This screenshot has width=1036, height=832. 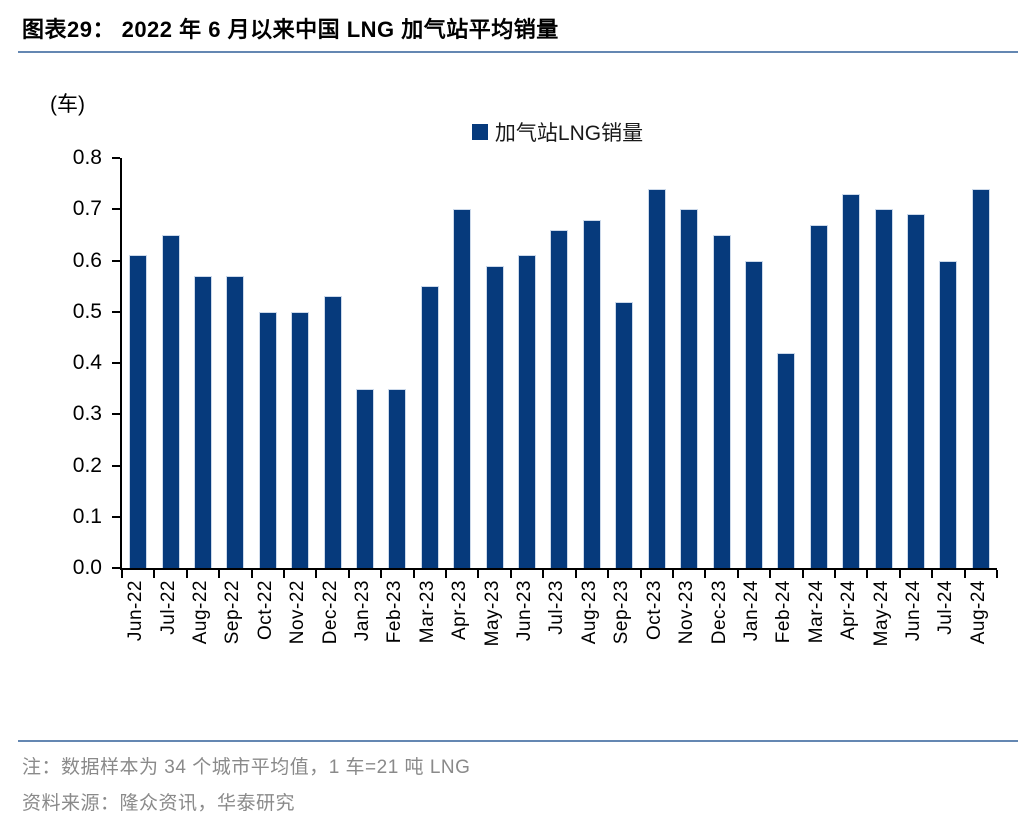 What do you see at coordinates (913, 611) in the screenshot?
I see `x-axis-label: Jun-24` at bounding box center [913, 611].